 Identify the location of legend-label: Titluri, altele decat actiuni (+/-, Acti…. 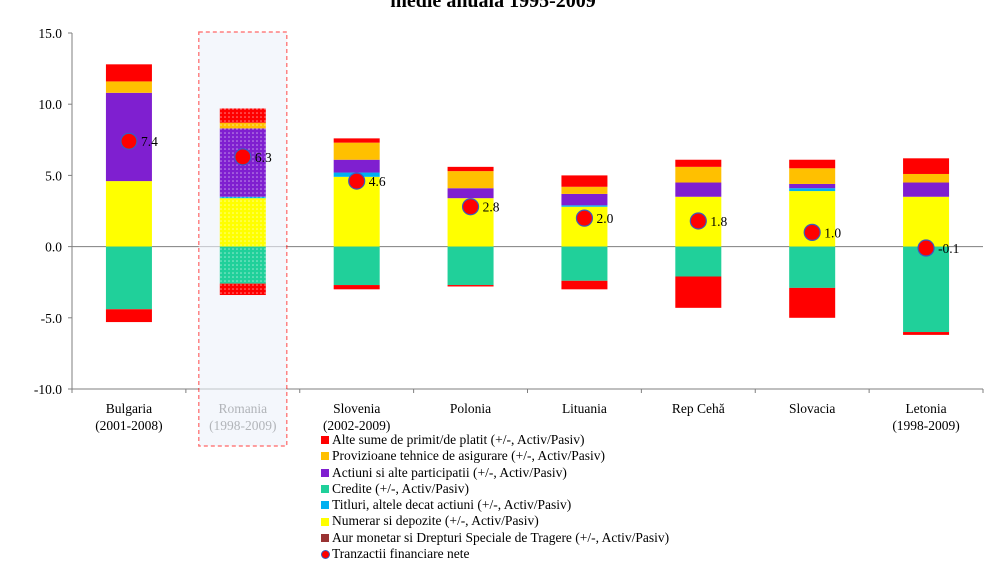
(452, 505).